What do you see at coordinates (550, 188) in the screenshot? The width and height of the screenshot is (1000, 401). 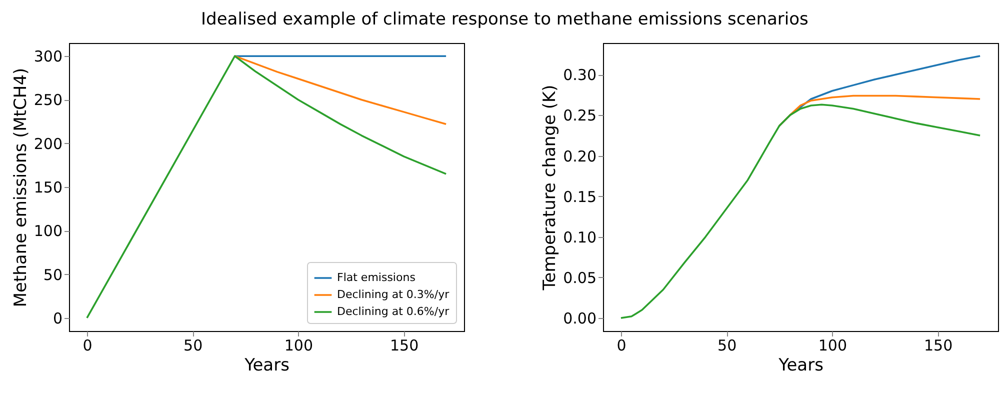 I see `y-axis-title: Temperature change (K)` at bounding box center [550, 188].